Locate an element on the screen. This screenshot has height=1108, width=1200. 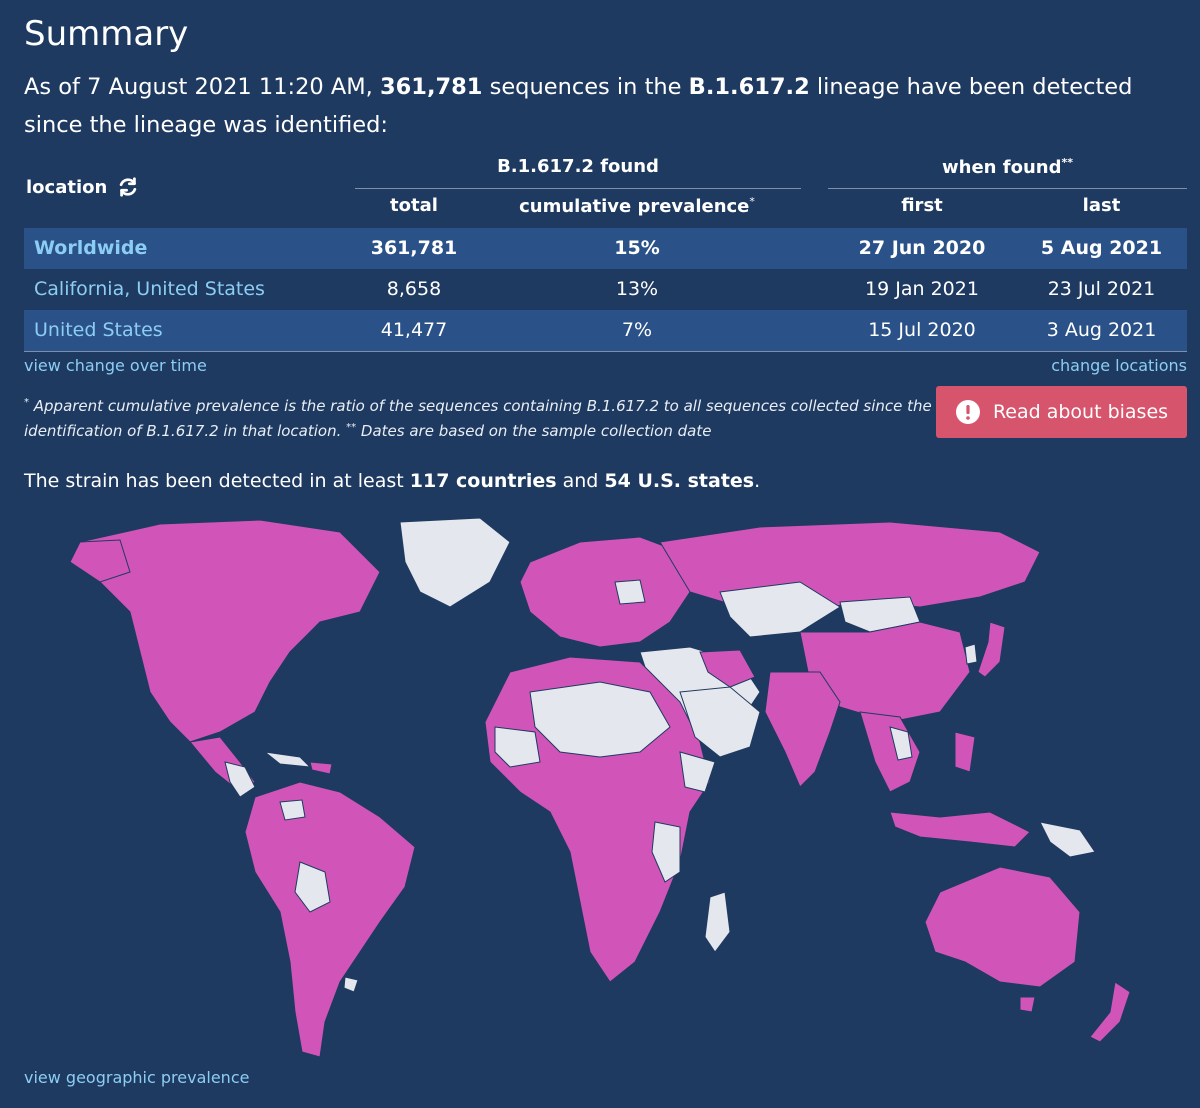
group-header-when: when found** is located at coordinates (1007, 167).